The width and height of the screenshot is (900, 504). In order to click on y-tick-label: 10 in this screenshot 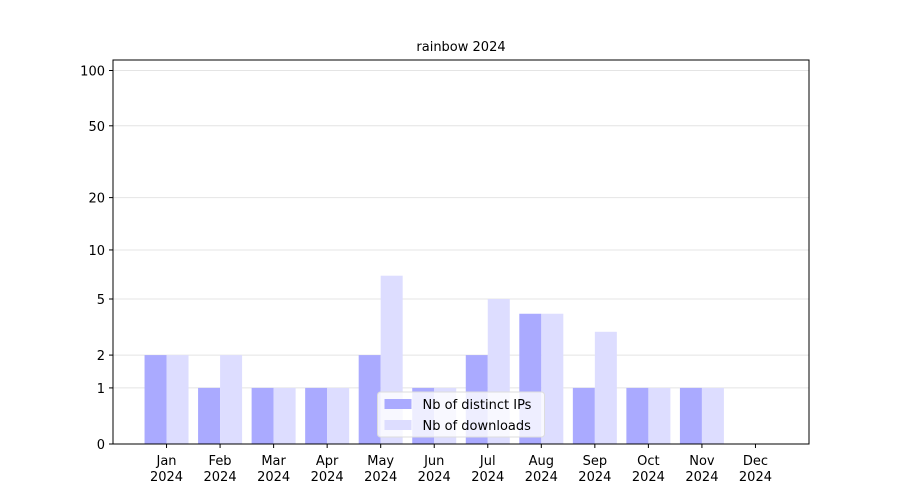, I will do `click(96, 251)`.